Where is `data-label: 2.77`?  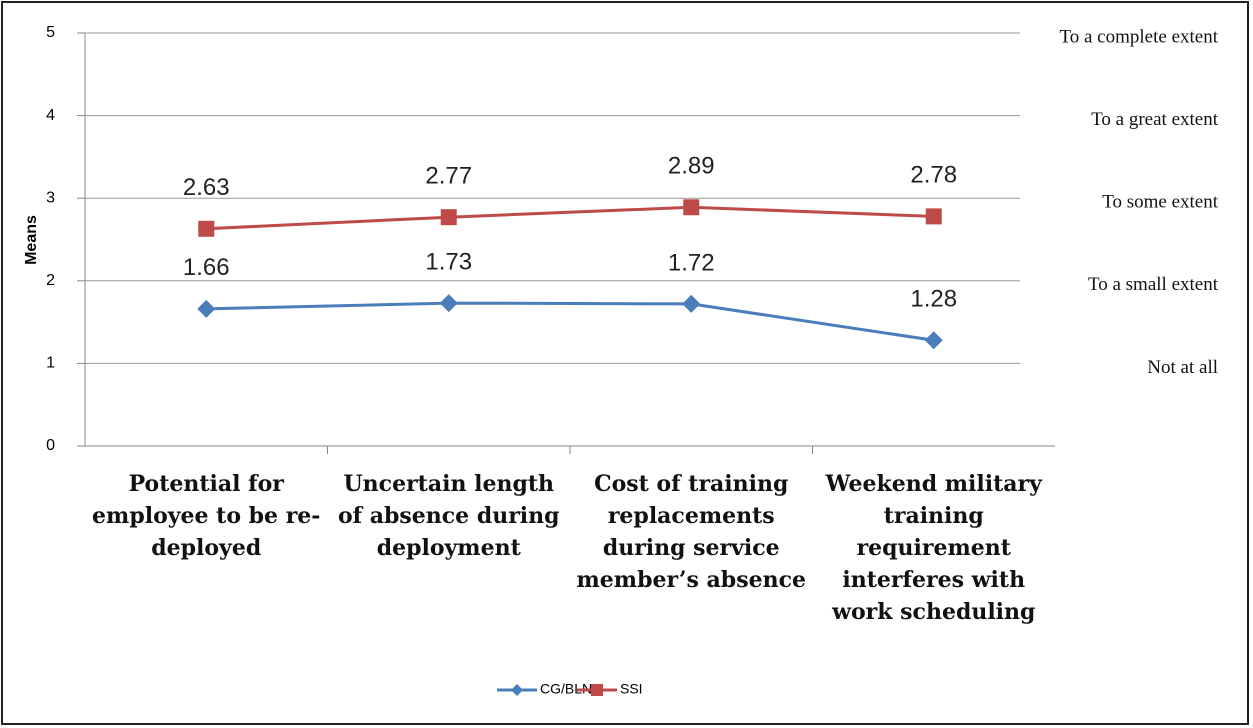 data-label: 2.77 is located at coordinates (448, 176).